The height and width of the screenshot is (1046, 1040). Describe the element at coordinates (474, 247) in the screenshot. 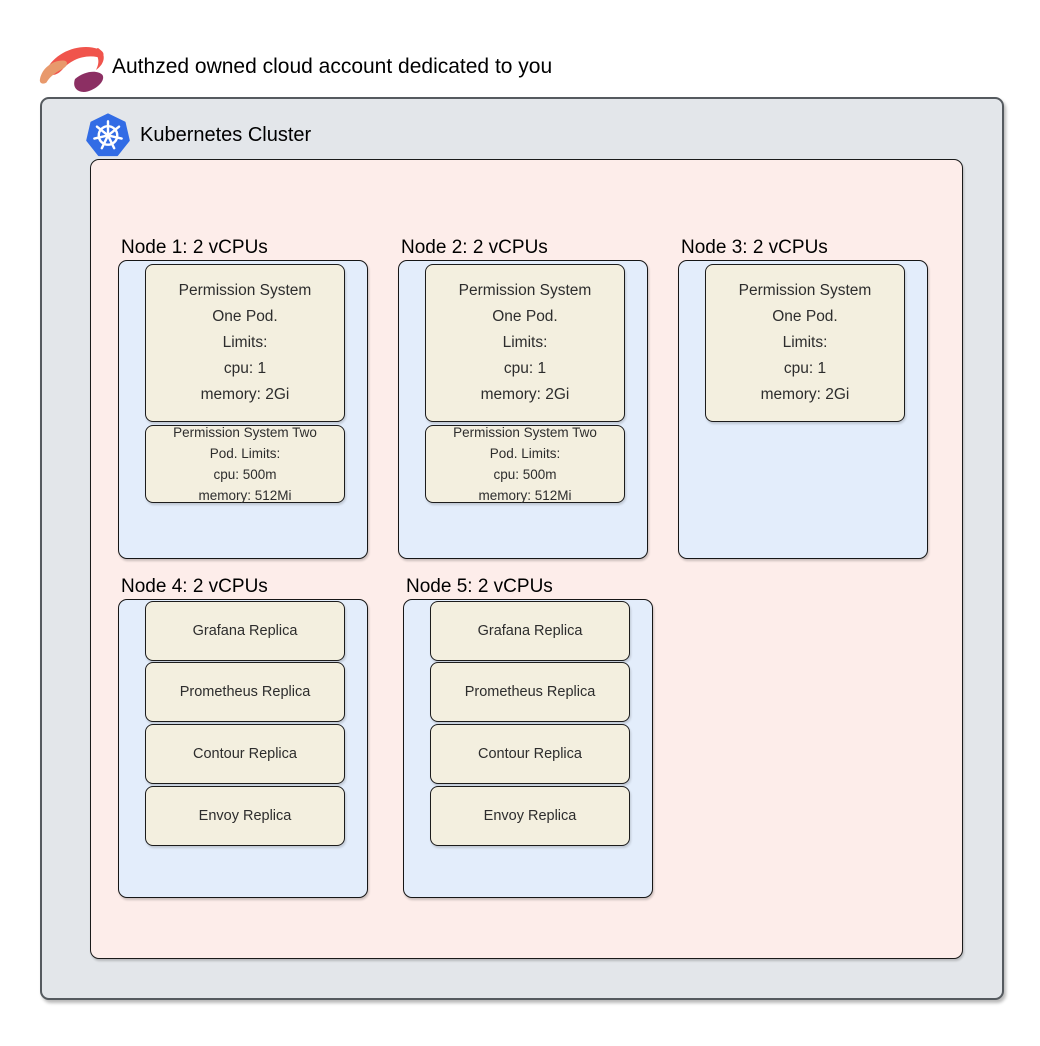

I see `node-2-label: Node 2: 2 vCPUs` at that location.